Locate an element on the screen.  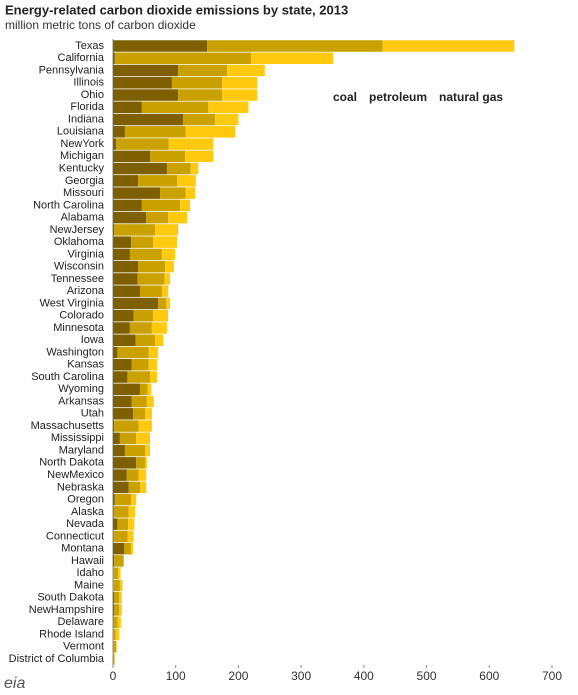
category-label: Hawaii is located at coordinates (87, 561).